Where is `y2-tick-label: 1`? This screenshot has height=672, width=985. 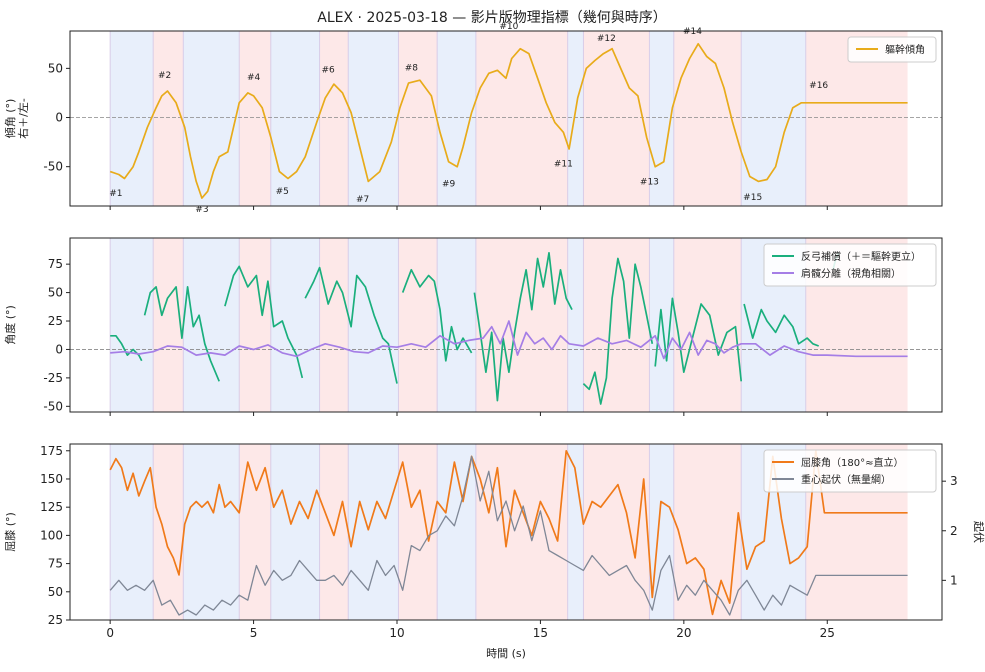 y2-tick-label: 1 is located at coordinates (954, 580).